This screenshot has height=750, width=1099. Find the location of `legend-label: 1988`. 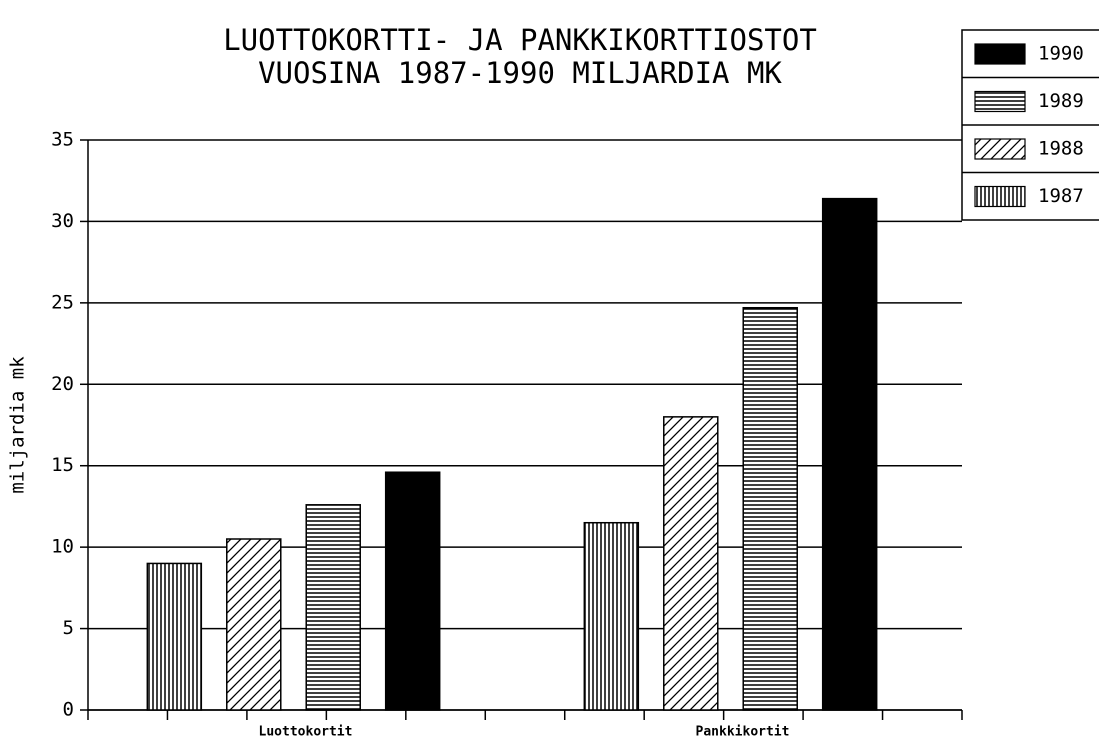

legend-label: 1988 is located at coordinates (1061, 148).